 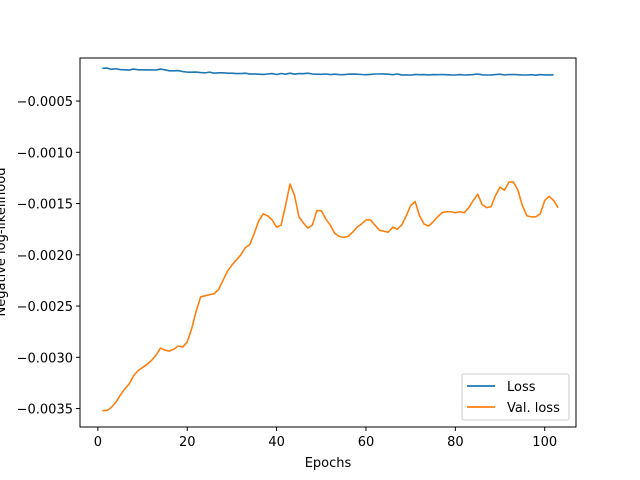 I want to click on y-axis-label: Negative log-likelihood, so click(x=4, y=242).